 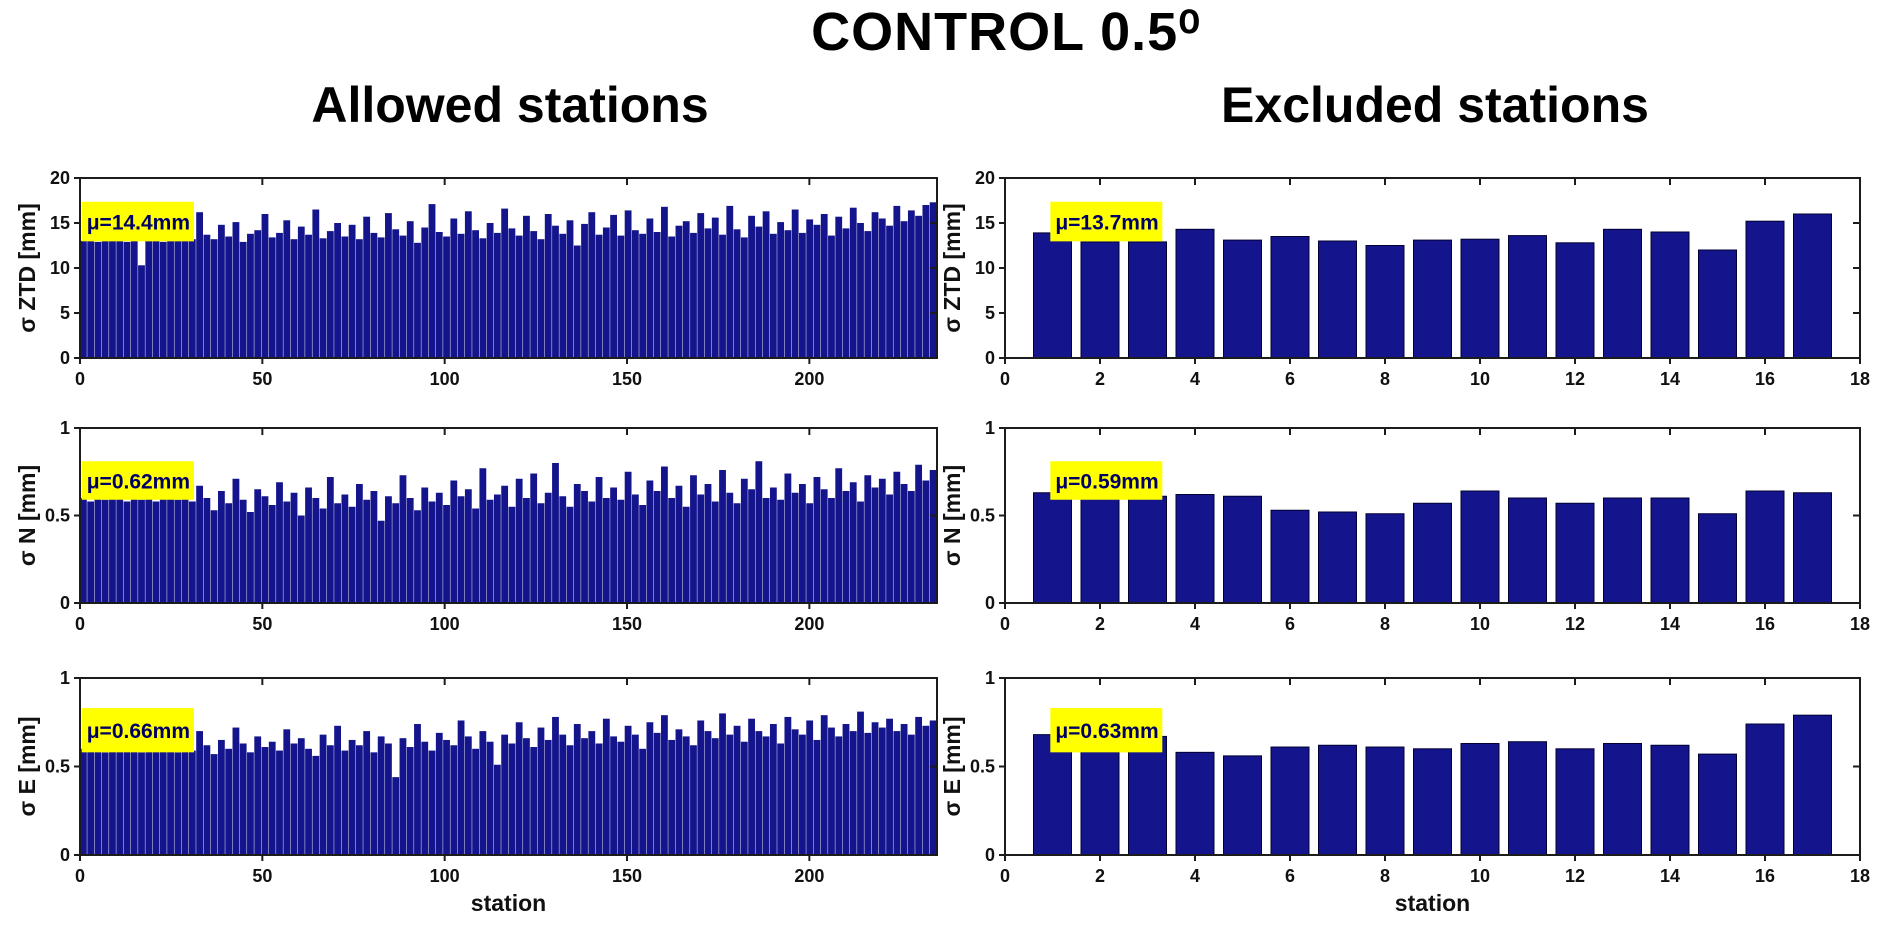 I want to click on x-tick-label: 200, so click(x=809, y=379).